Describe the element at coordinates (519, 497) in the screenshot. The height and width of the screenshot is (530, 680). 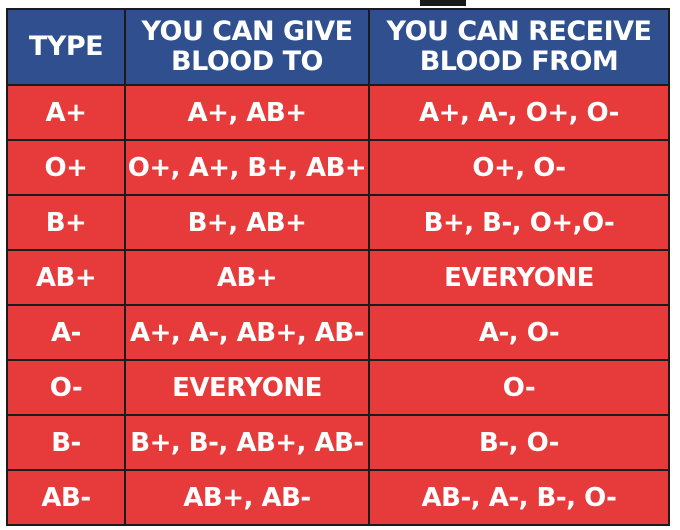
I see `receive-cell: AB-, A-, B-, O-` at that location.